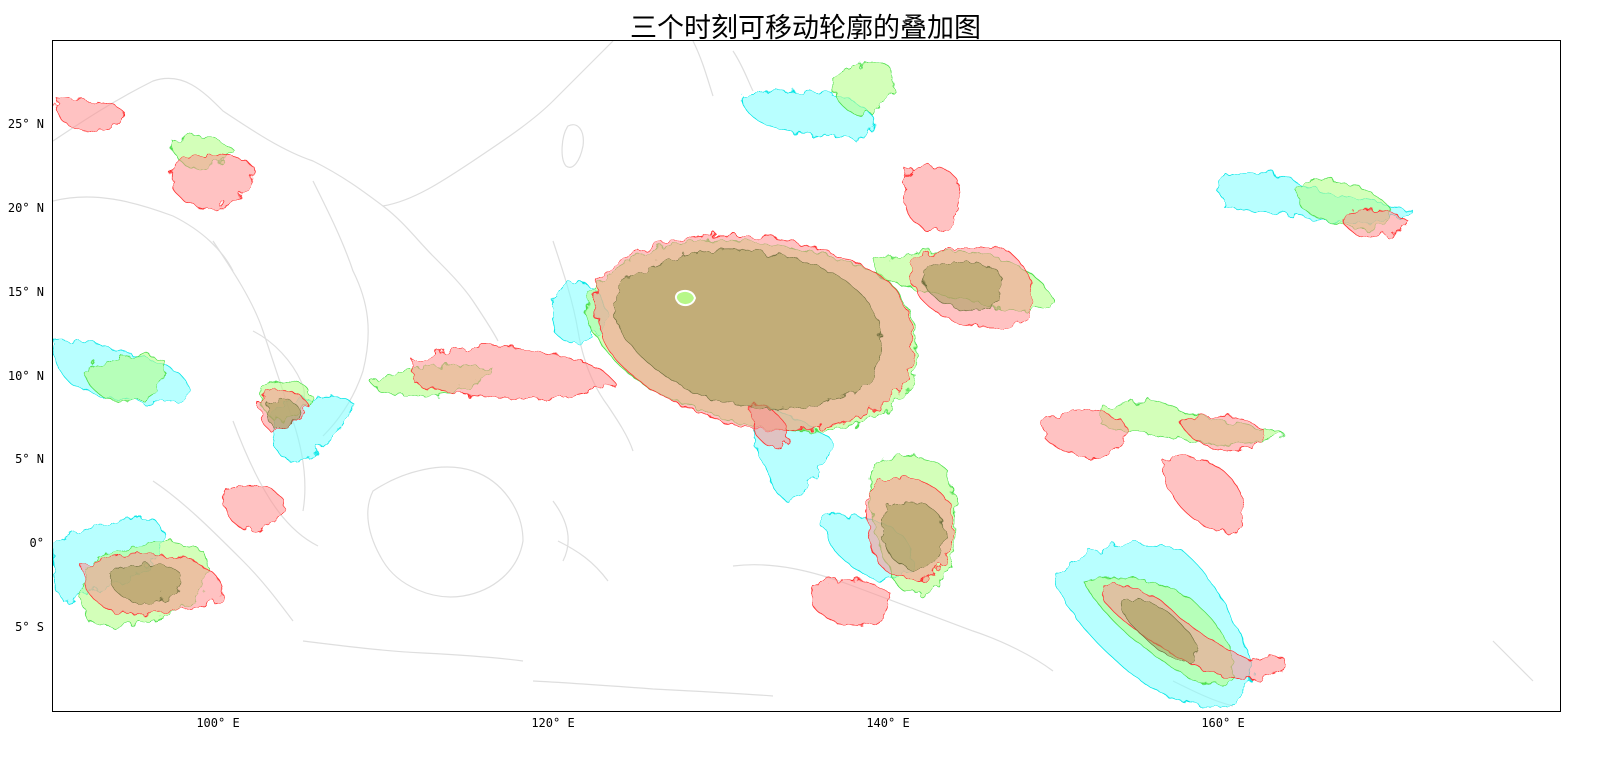 This screenshot has height=759, width=1611. I want to click on lon-label-140e: 140° E, so click(888, 723).